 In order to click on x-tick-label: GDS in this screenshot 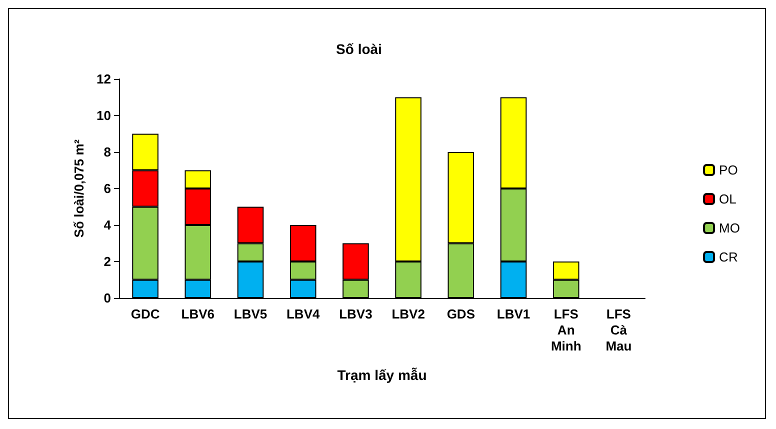, I will do `click(461, 314)`.